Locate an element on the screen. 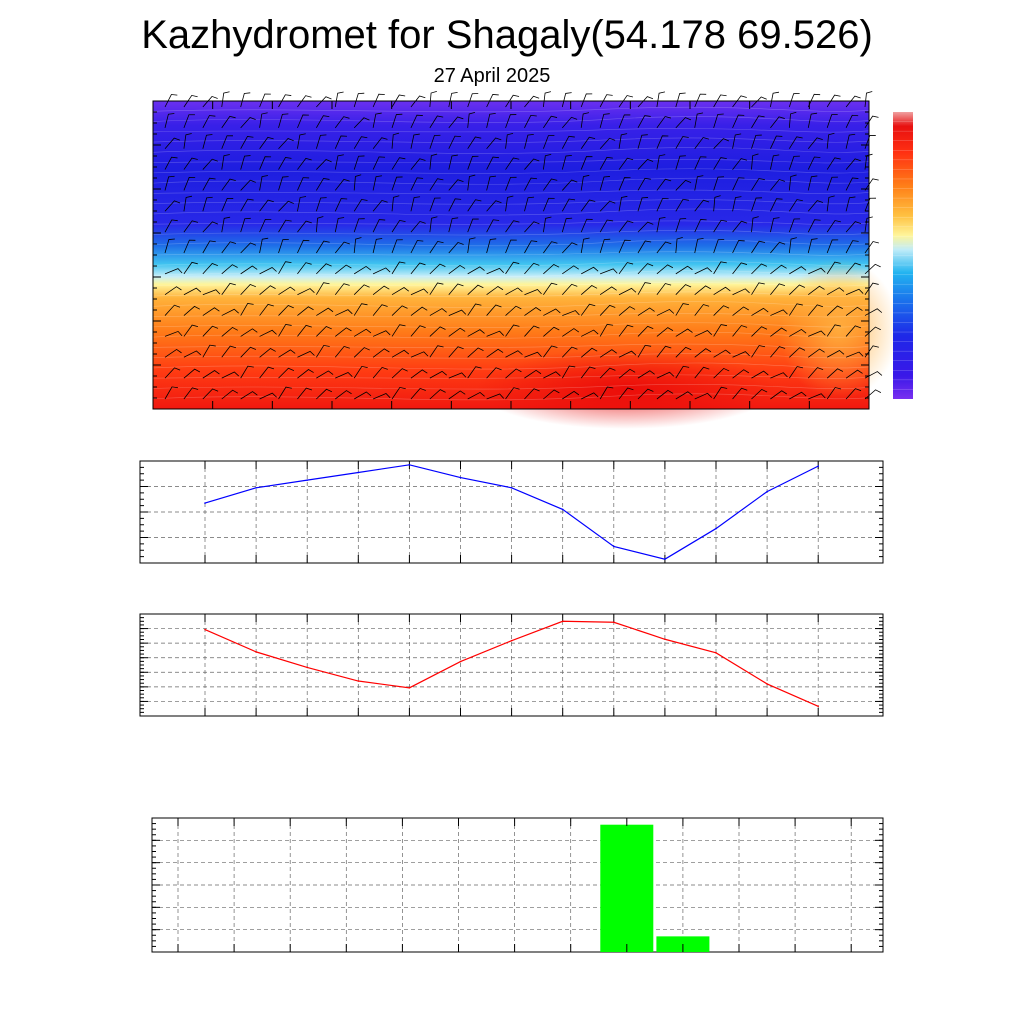  pmsl-panel is located at coordinates (511, 512).